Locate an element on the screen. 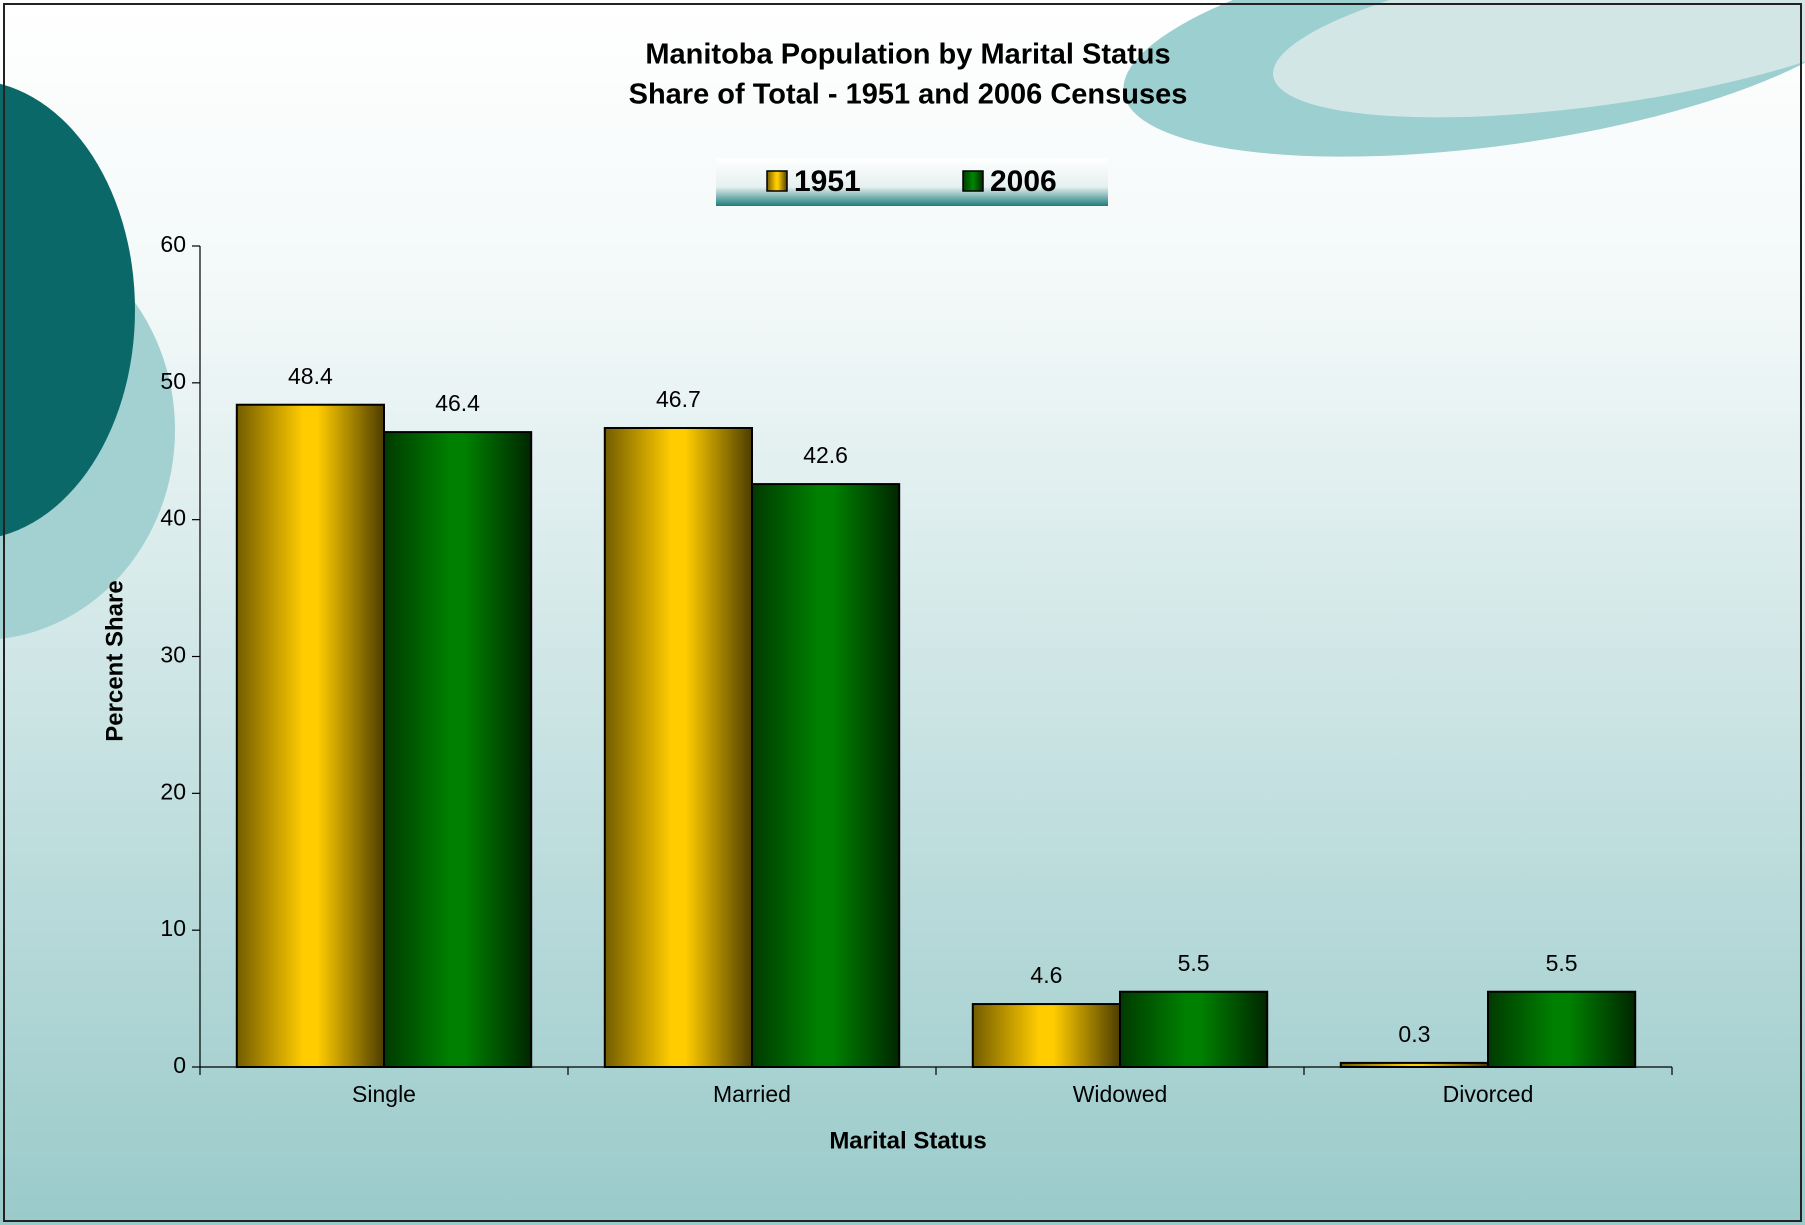  y-tick-label: 60 is located at coordinates (173, 244).